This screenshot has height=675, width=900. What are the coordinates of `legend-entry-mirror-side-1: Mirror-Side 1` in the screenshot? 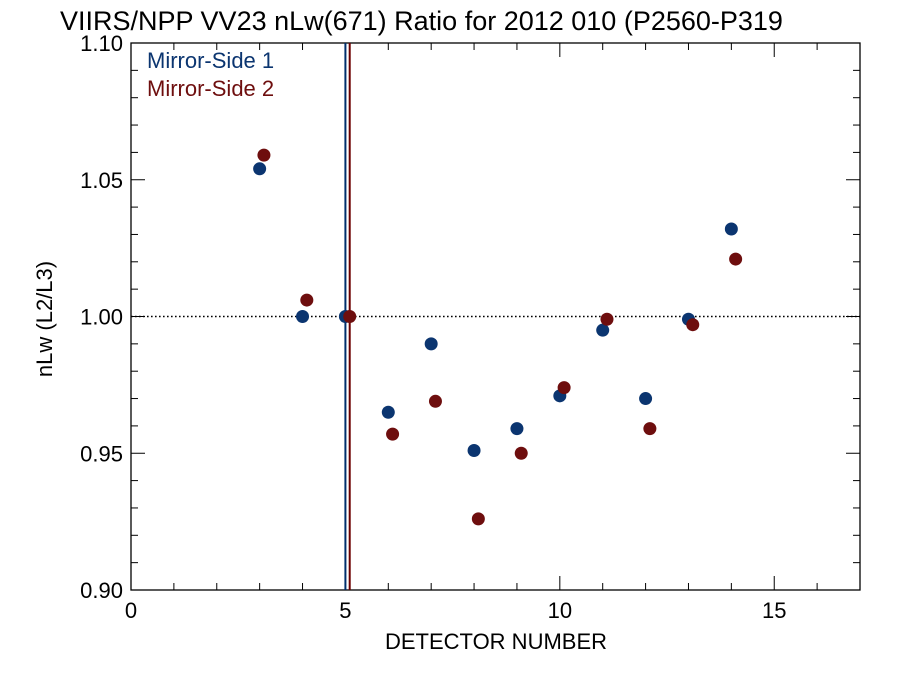 It's located at (210, 60).